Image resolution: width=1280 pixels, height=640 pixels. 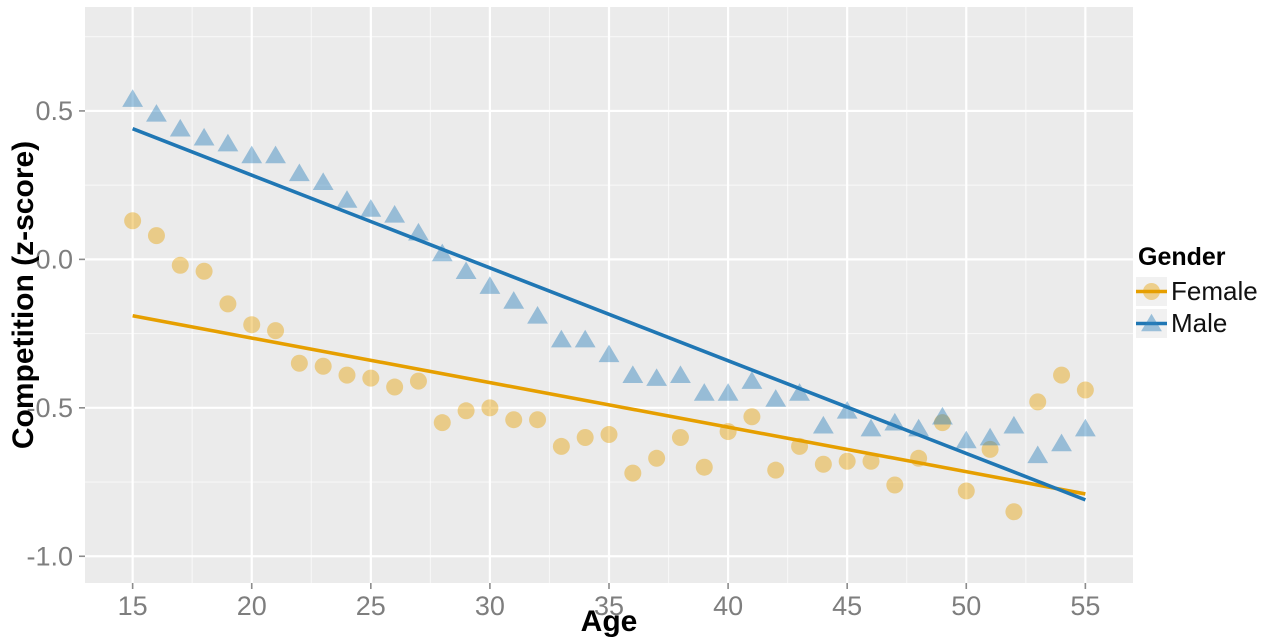 What do you see at coordinates (609, 606) in the screenshot?
I see `x-tick-label: 35` at bounding box center [609, 606].